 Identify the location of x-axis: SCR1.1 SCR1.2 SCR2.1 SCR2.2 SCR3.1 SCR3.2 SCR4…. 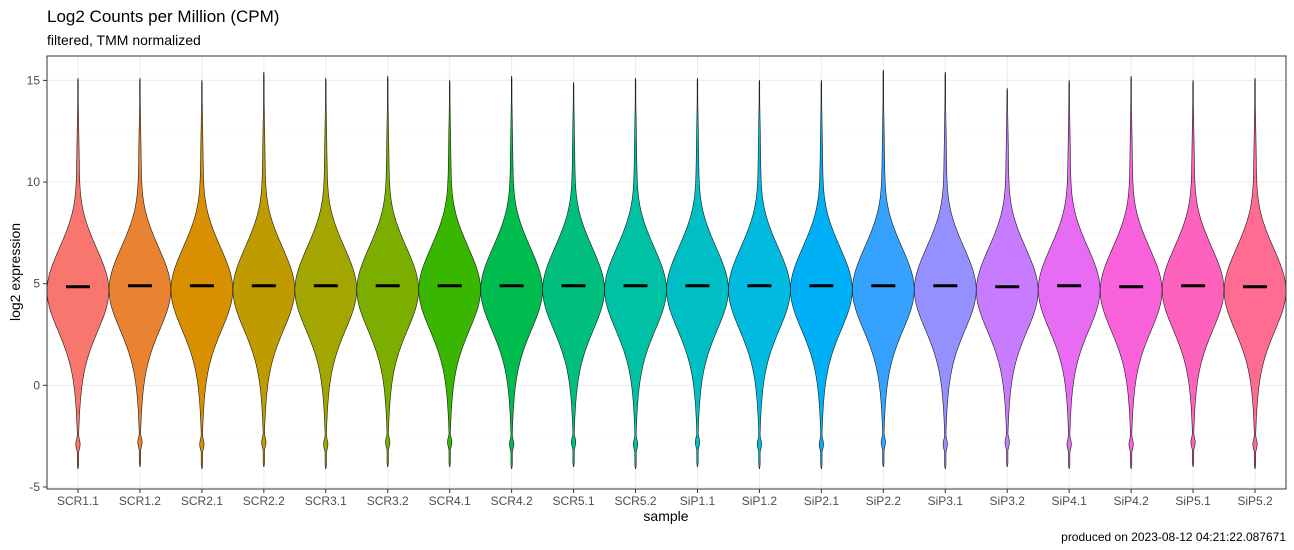
(665, 498).